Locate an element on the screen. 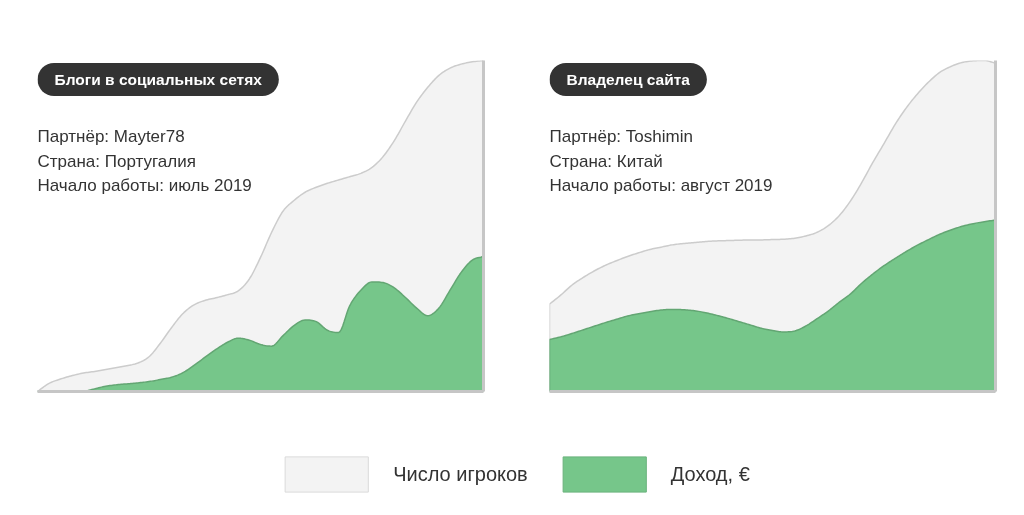 This screenshot has width=1024, height=515. annotation: Партнёр: Mayter78 is located at coordinates (111, 136).